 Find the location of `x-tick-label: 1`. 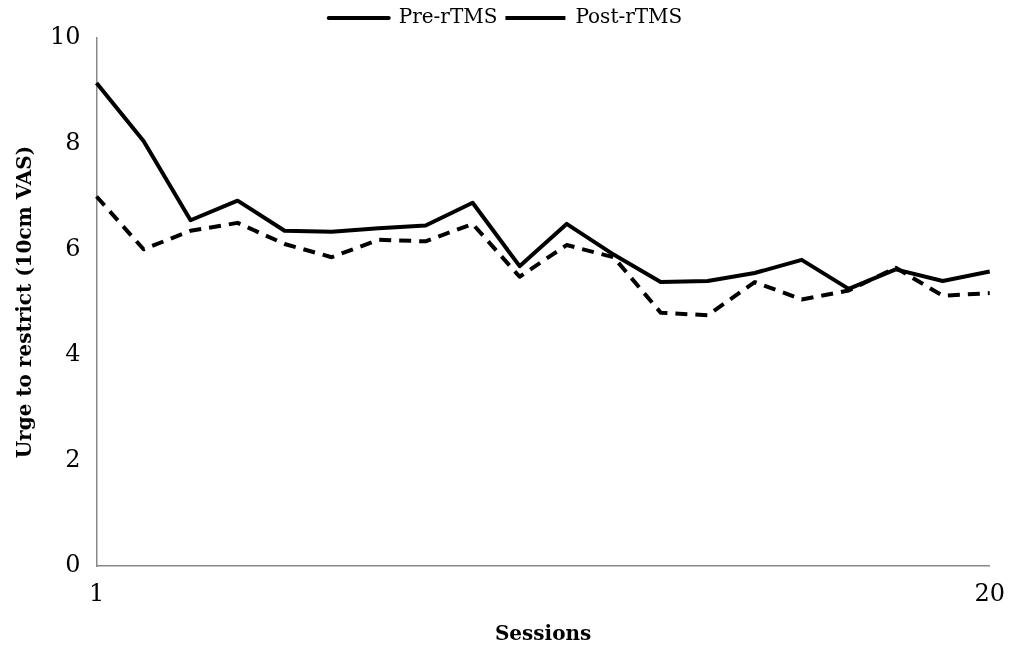

x-tick-label: 1 is located at coordinates (96, 592).